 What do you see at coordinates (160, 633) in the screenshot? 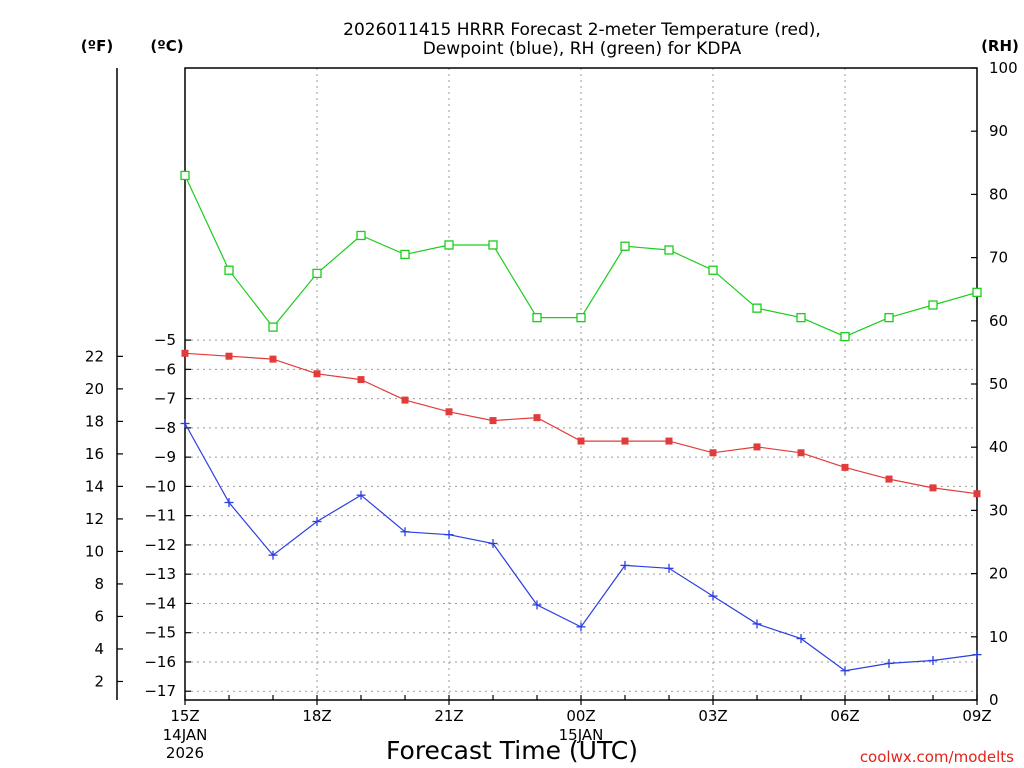
I see `celsius-tick-label: −15` at bounding box center [160, 633].